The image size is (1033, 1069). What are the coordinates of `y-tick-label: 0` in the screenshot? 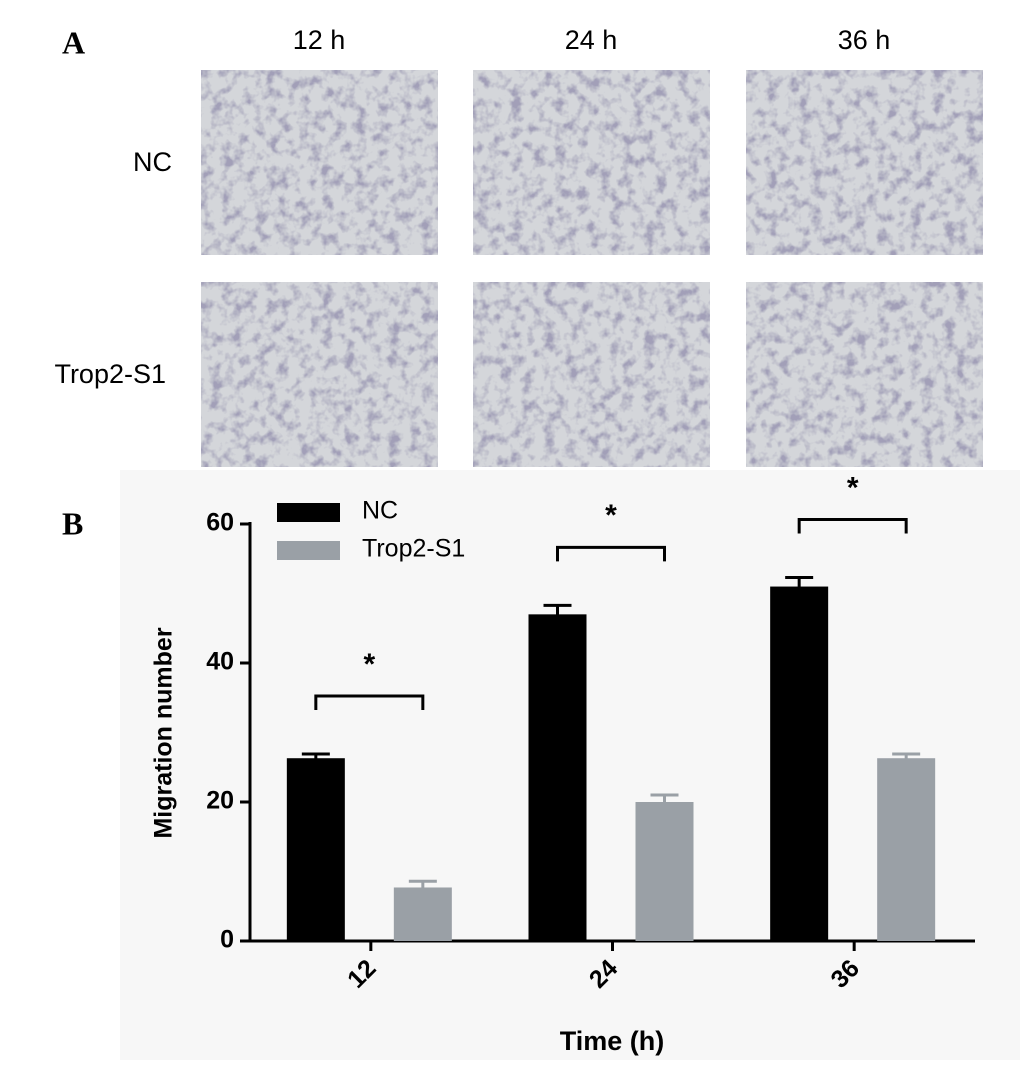 It's located at (227, 940).